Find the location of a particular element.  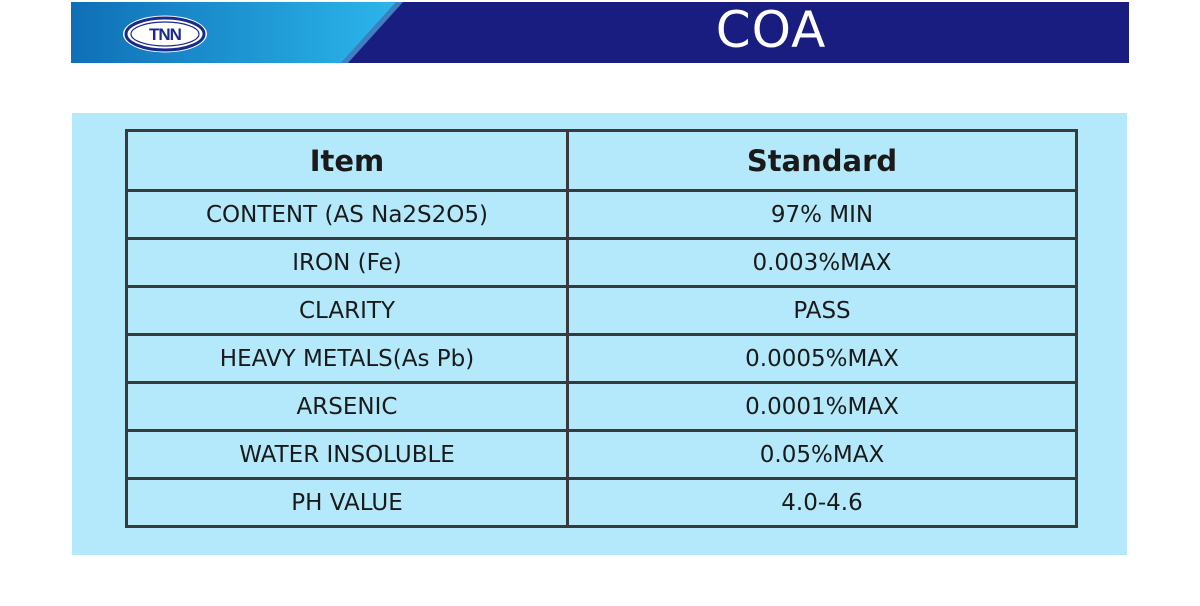

standard-cell: 0.003%MAX is located at coordinates (822, 262).